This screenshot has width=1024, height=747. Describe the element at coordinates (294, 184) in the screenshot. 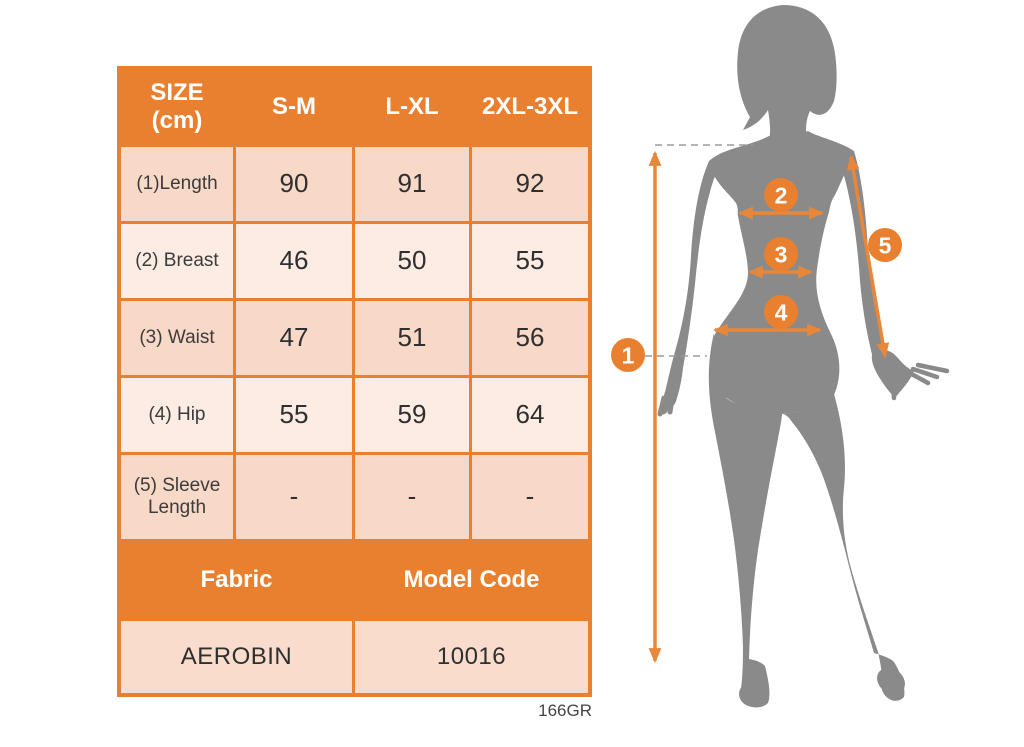

I see `value-length-sm: 90` at that location.